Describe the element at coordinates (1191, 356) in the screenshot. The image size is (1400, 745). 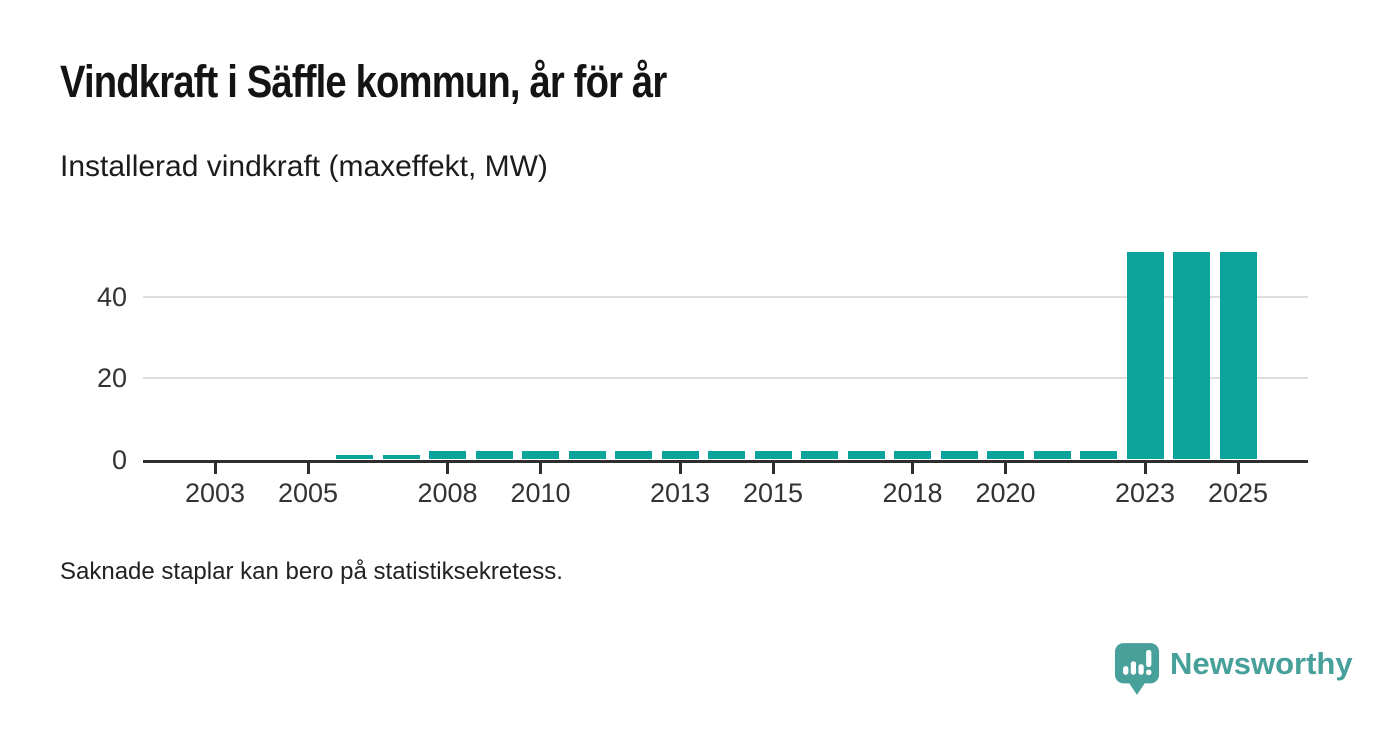
I see `bar-2024` at that location.